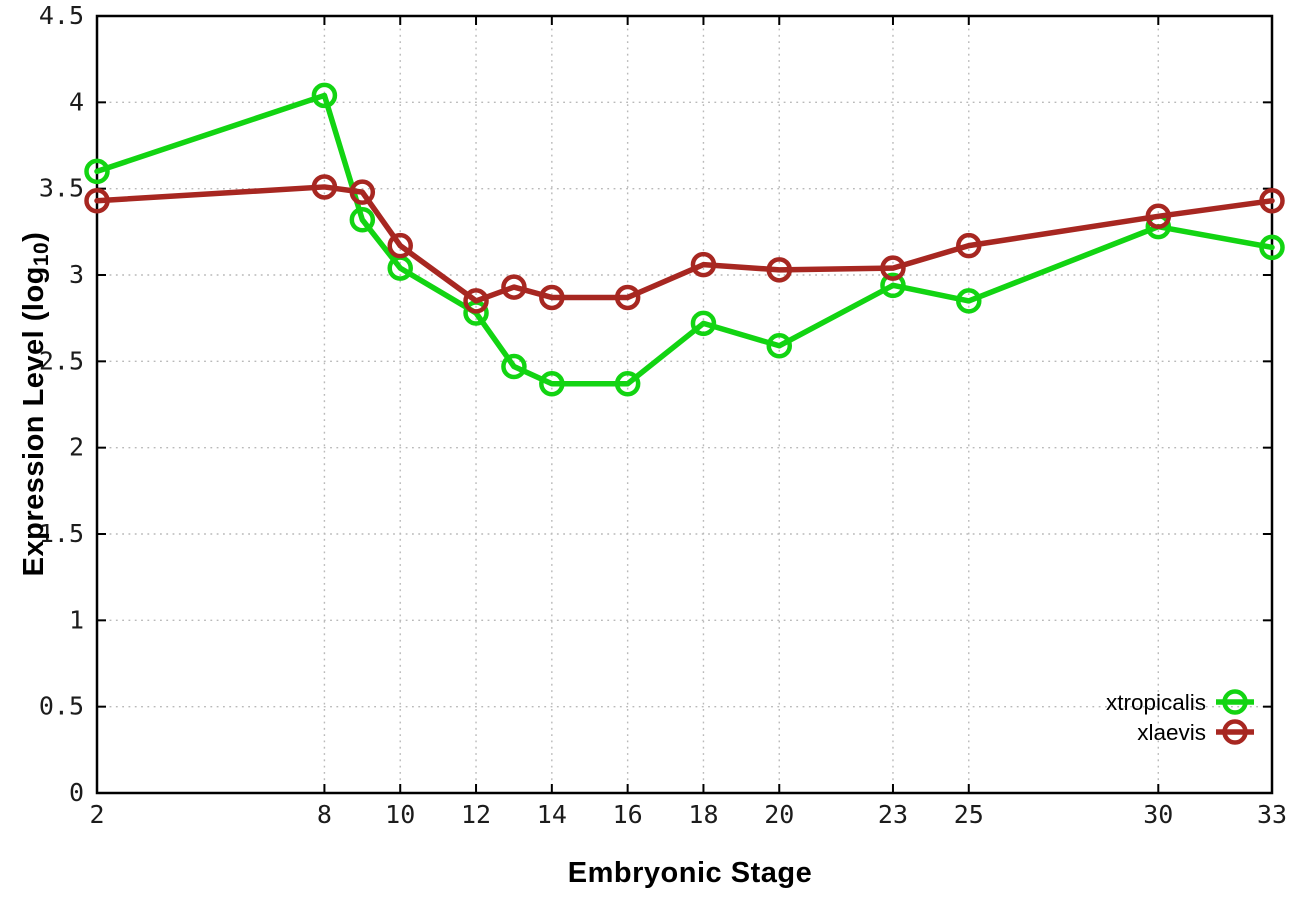  What do you see at coordinates (61, 533) in the screenshot?
I see `y-tick-label: 1.5` at bounding box center [61, 533].